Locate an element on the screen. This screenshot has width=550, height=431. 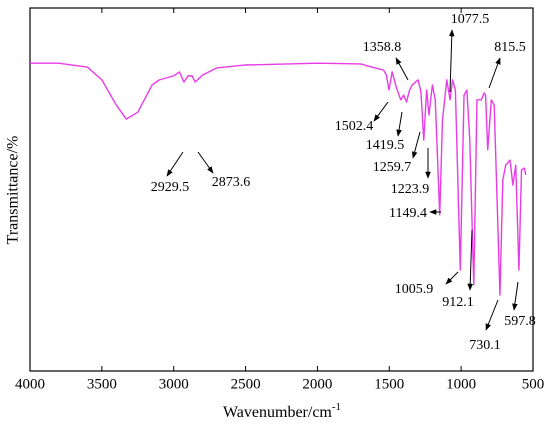
annotation: 1005.9 is located at coordinates (414, 289).